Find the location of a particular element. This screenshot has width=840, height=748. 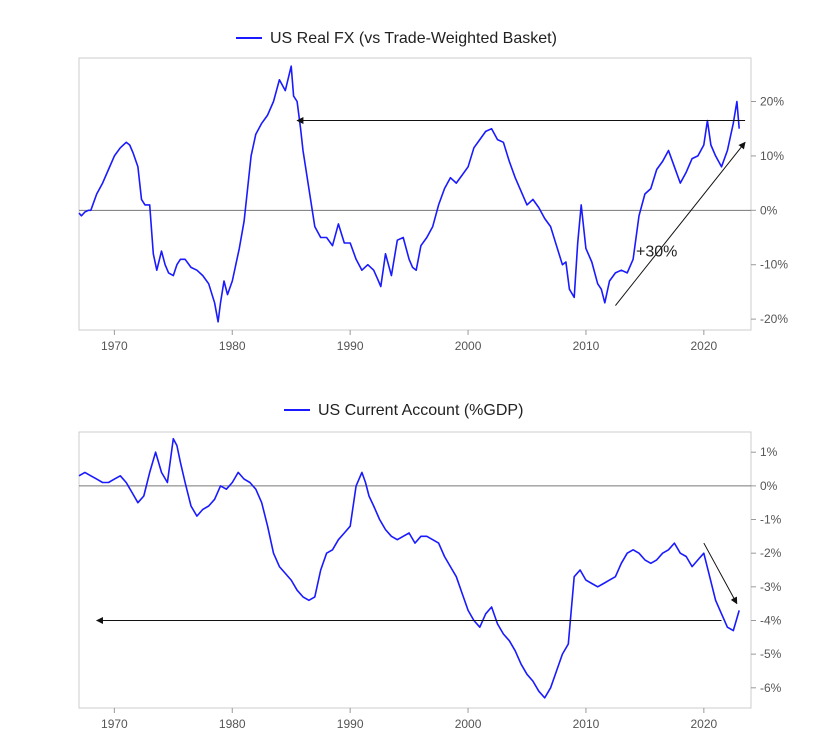

fx-y-tick-label: 0% is located at coordinates (769, 210).